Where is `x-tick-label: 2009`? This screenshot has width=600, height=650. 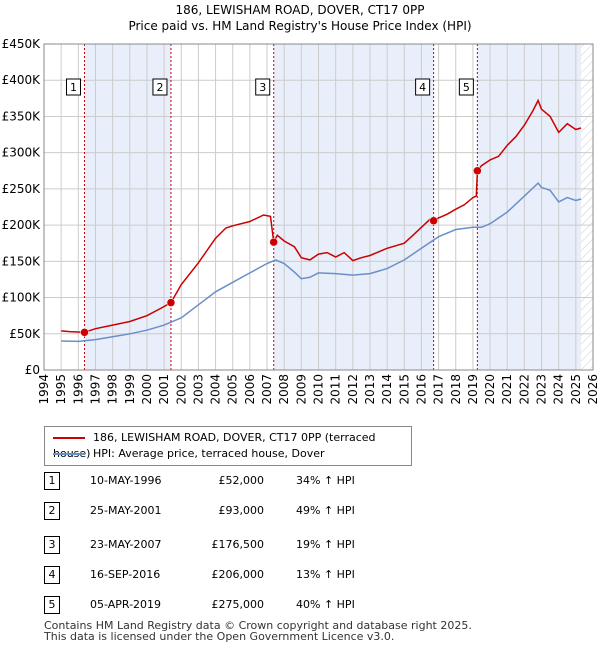 x-tick-label: 2009 is located at coordinates (301, 389).